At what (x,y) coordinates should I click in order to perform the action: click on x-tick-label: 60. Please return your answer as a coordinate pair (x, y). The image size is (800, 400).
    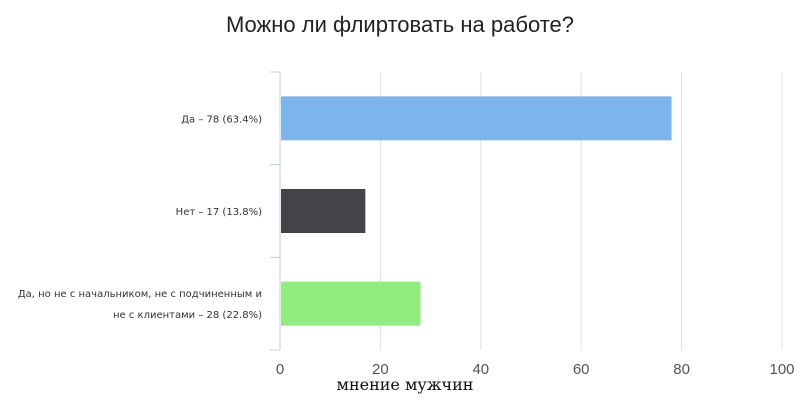
    Looking at the image, I should click on (581, 369).